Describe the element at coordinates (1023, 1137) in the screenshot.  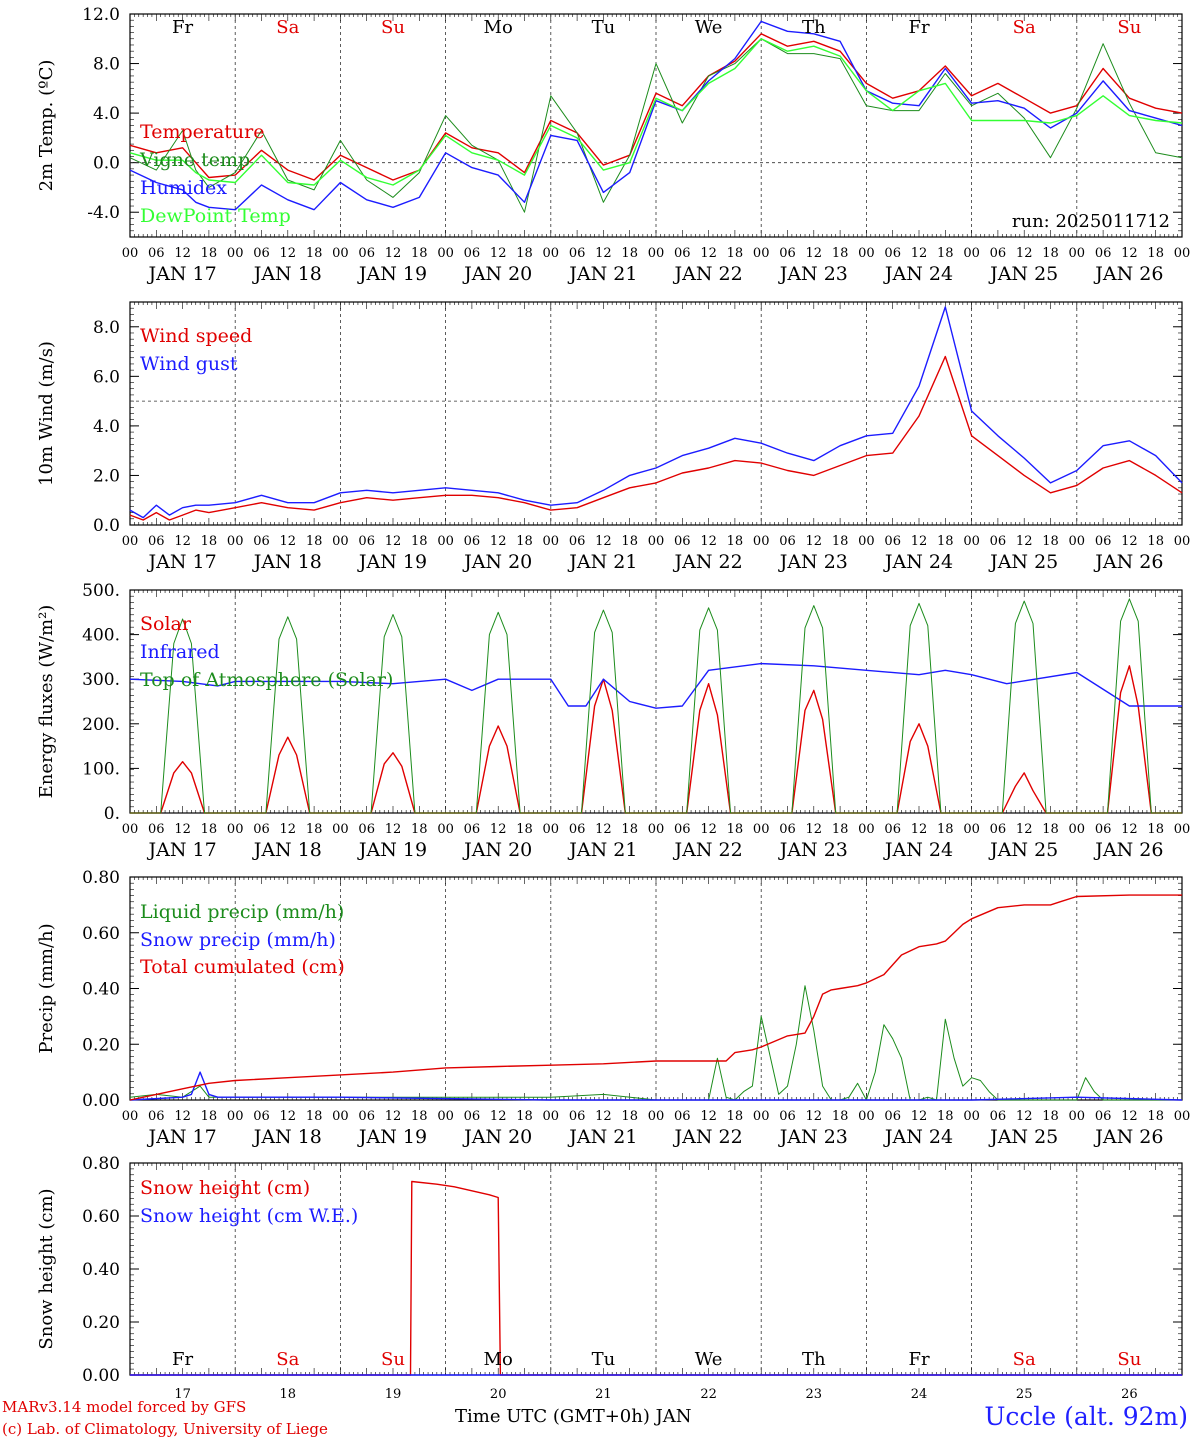
I see `x-date-label: JAN 25` at that location.